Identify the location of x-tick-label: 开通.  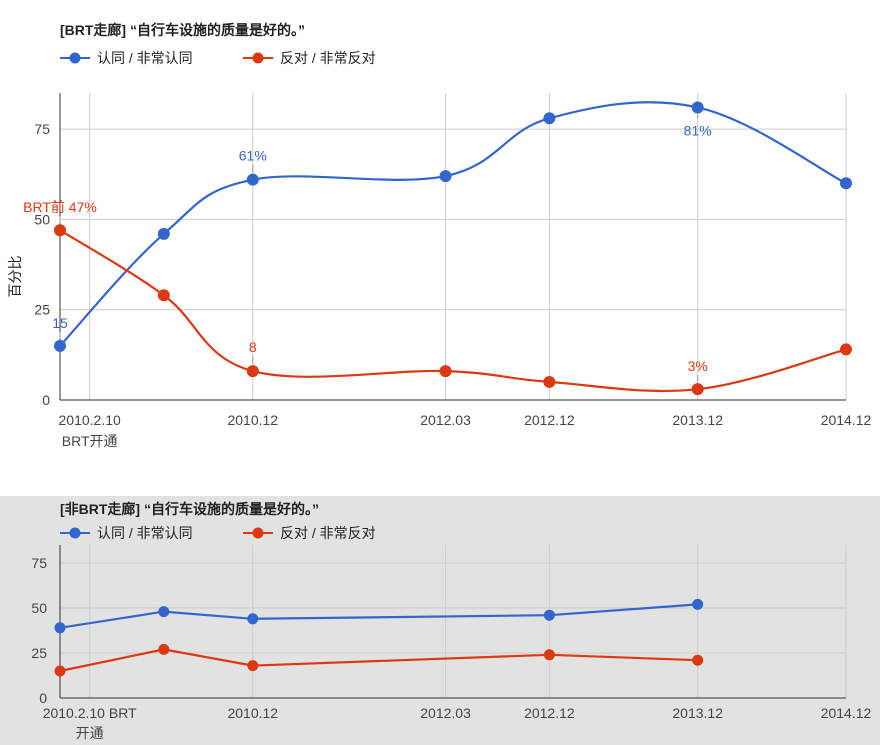
(90, 733).